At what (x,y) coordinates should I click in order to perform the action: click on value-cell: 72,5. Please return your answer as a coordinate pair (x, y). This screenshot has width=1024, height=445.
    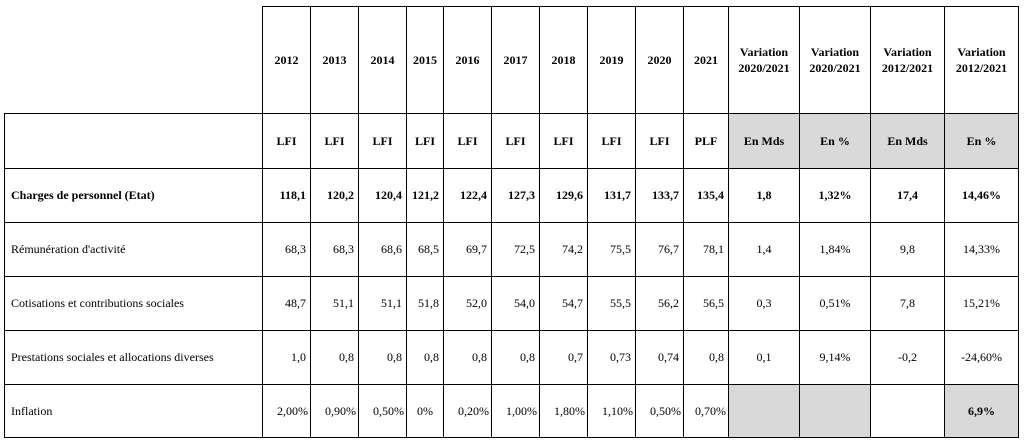
    Looking at the image, I should click on (515, 249).